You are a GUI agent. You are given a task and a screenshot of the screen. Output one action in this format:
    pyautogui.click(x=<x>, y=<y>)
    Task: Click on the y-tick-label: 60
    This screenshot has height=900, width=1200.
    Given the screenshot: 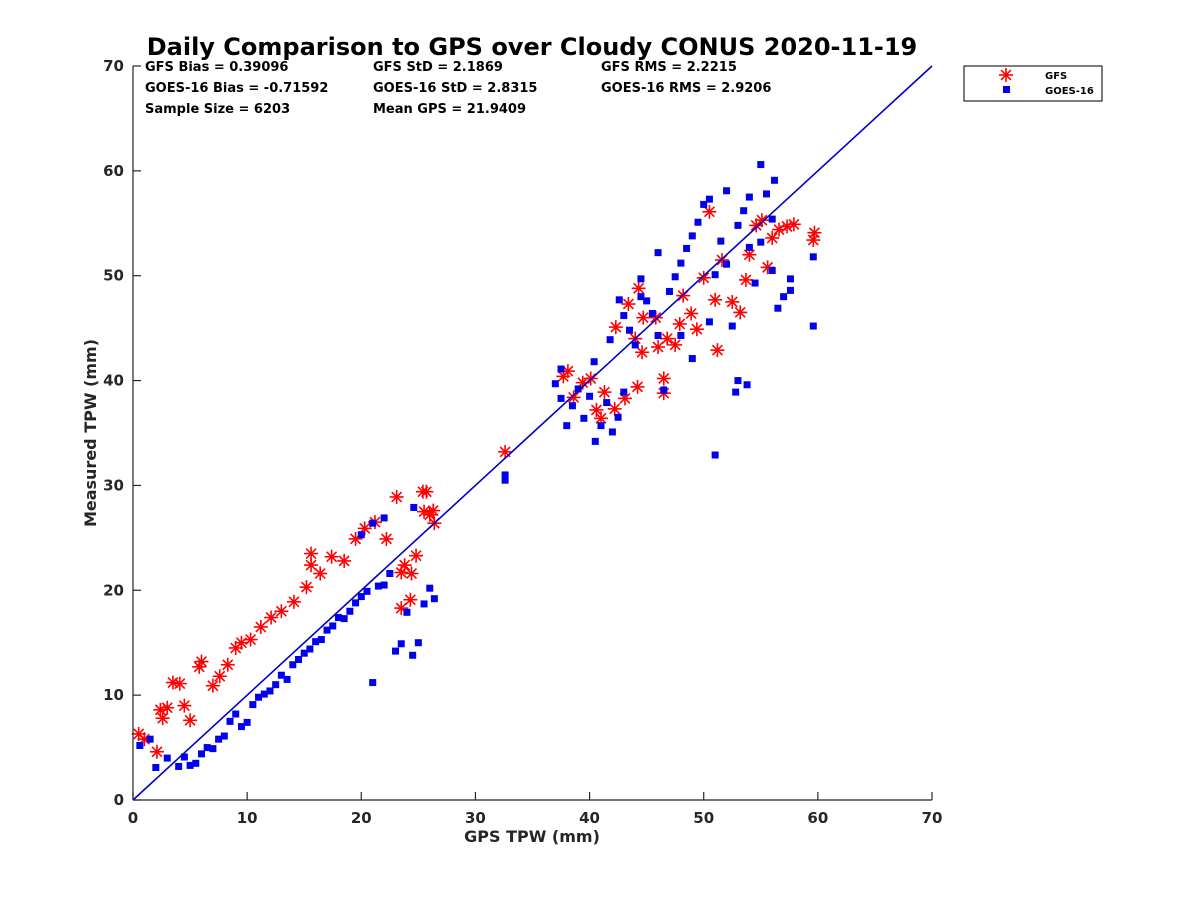 What is the action you would take?
    pyautogui.click(x=113, y=171)
    